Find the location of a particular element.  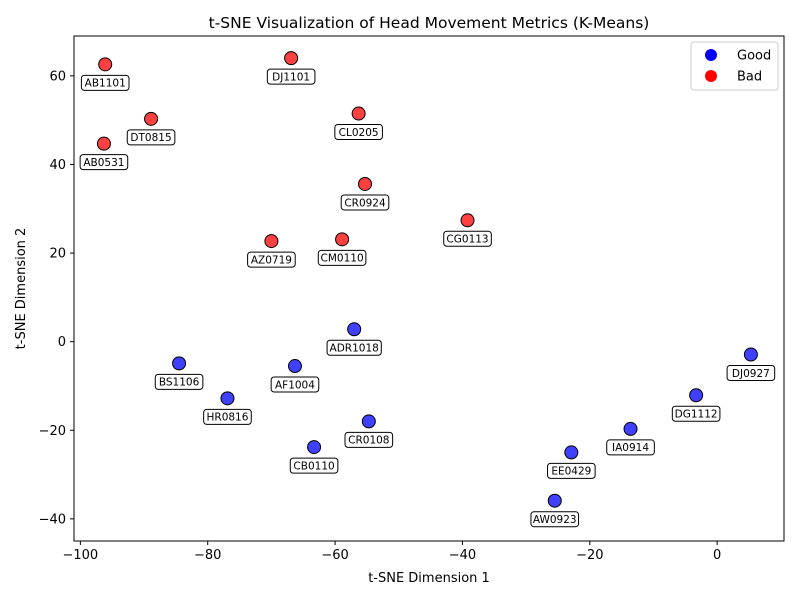

point-label: CB0110 is located at coordinates (313, 466).